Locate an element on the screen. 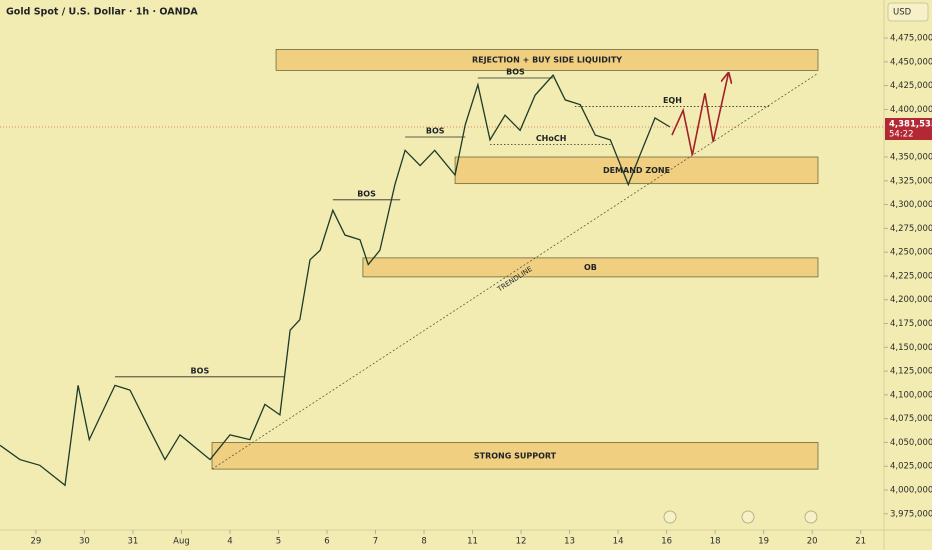 This screenshot has height=550, width=932. x-tick-label: 31 is located at coordinates (133, 542).